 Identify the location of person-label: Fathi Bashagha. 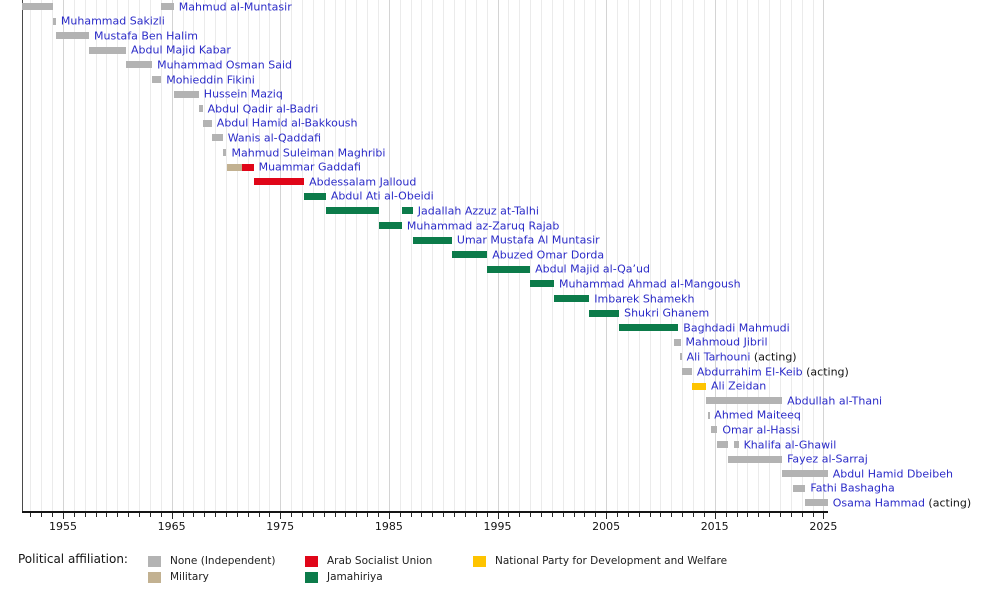
(852, 488).